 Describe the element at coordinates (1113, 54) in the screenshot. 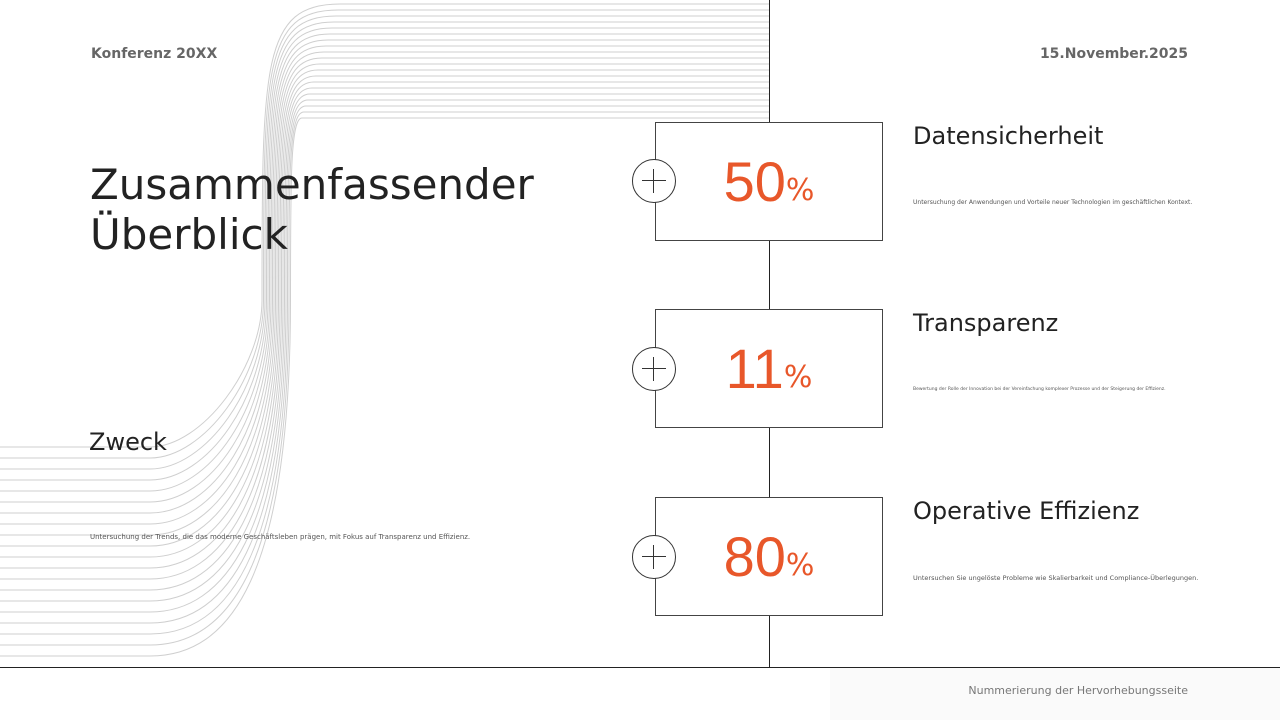

I see `date-label: 15.November.2025` at that location.